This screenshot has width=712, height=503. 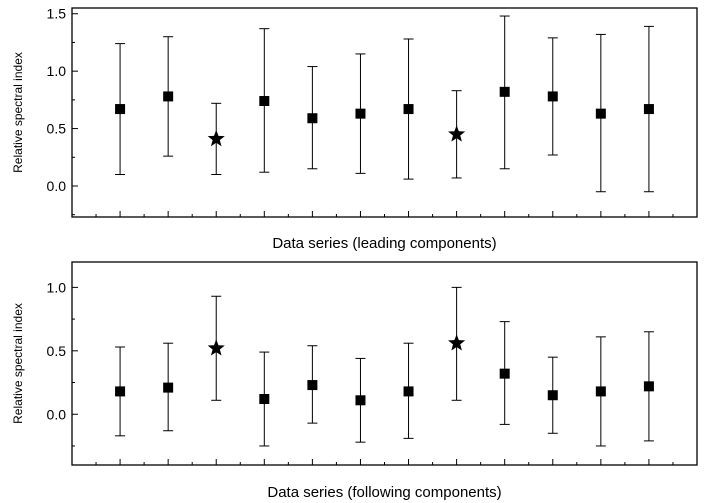 I want to click on top-x-axis-label: Data series (leading components), so click(x=384, y=243).